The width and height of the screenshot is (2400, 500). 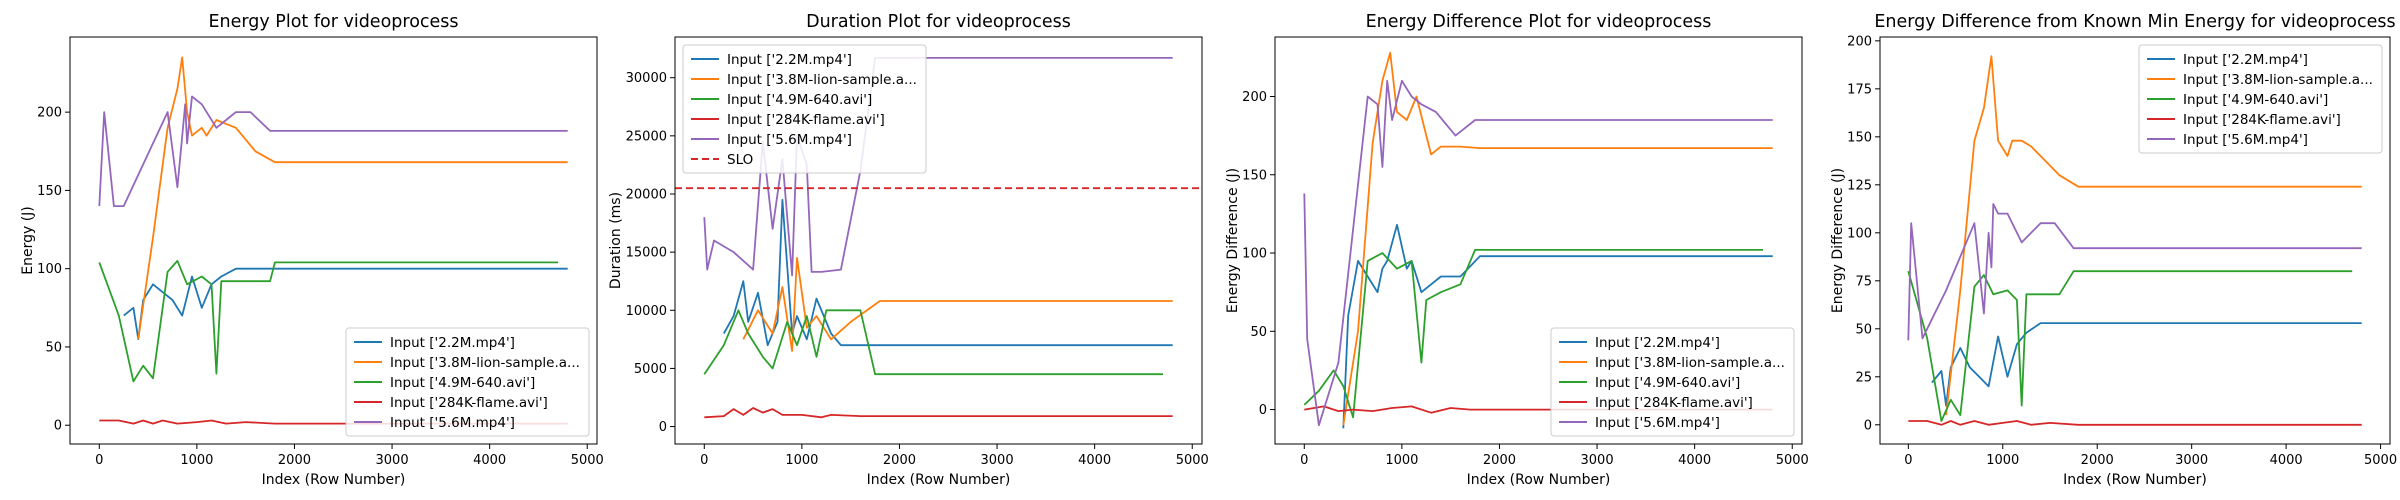 I want to click on y-tick-label: 5000, so click(x=650, y=369).